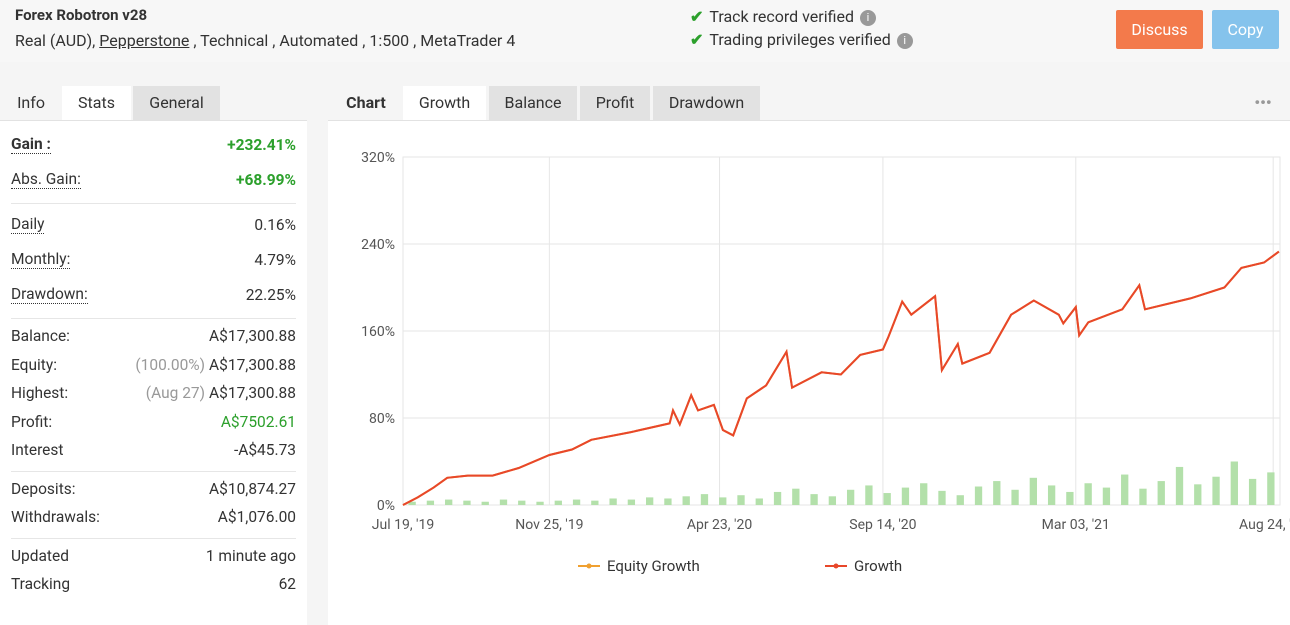 Image resolution: width=1290 pixels, height=625 pixels. What do you see at coordinates (153, 556) in the screenshot?
I see `stats-row: Updated 1 minute ago` at bounding box center [153, 556].